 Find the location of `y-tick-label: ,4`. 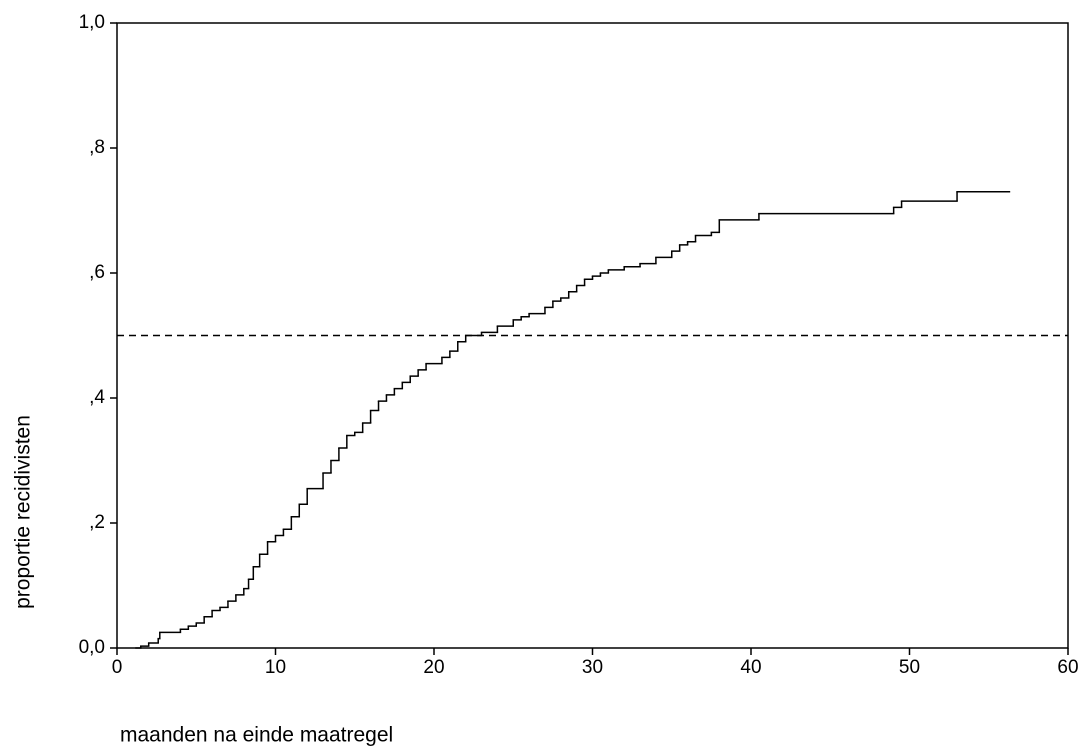

y-tick-label: ,4 is located at coordinates (97, 397).